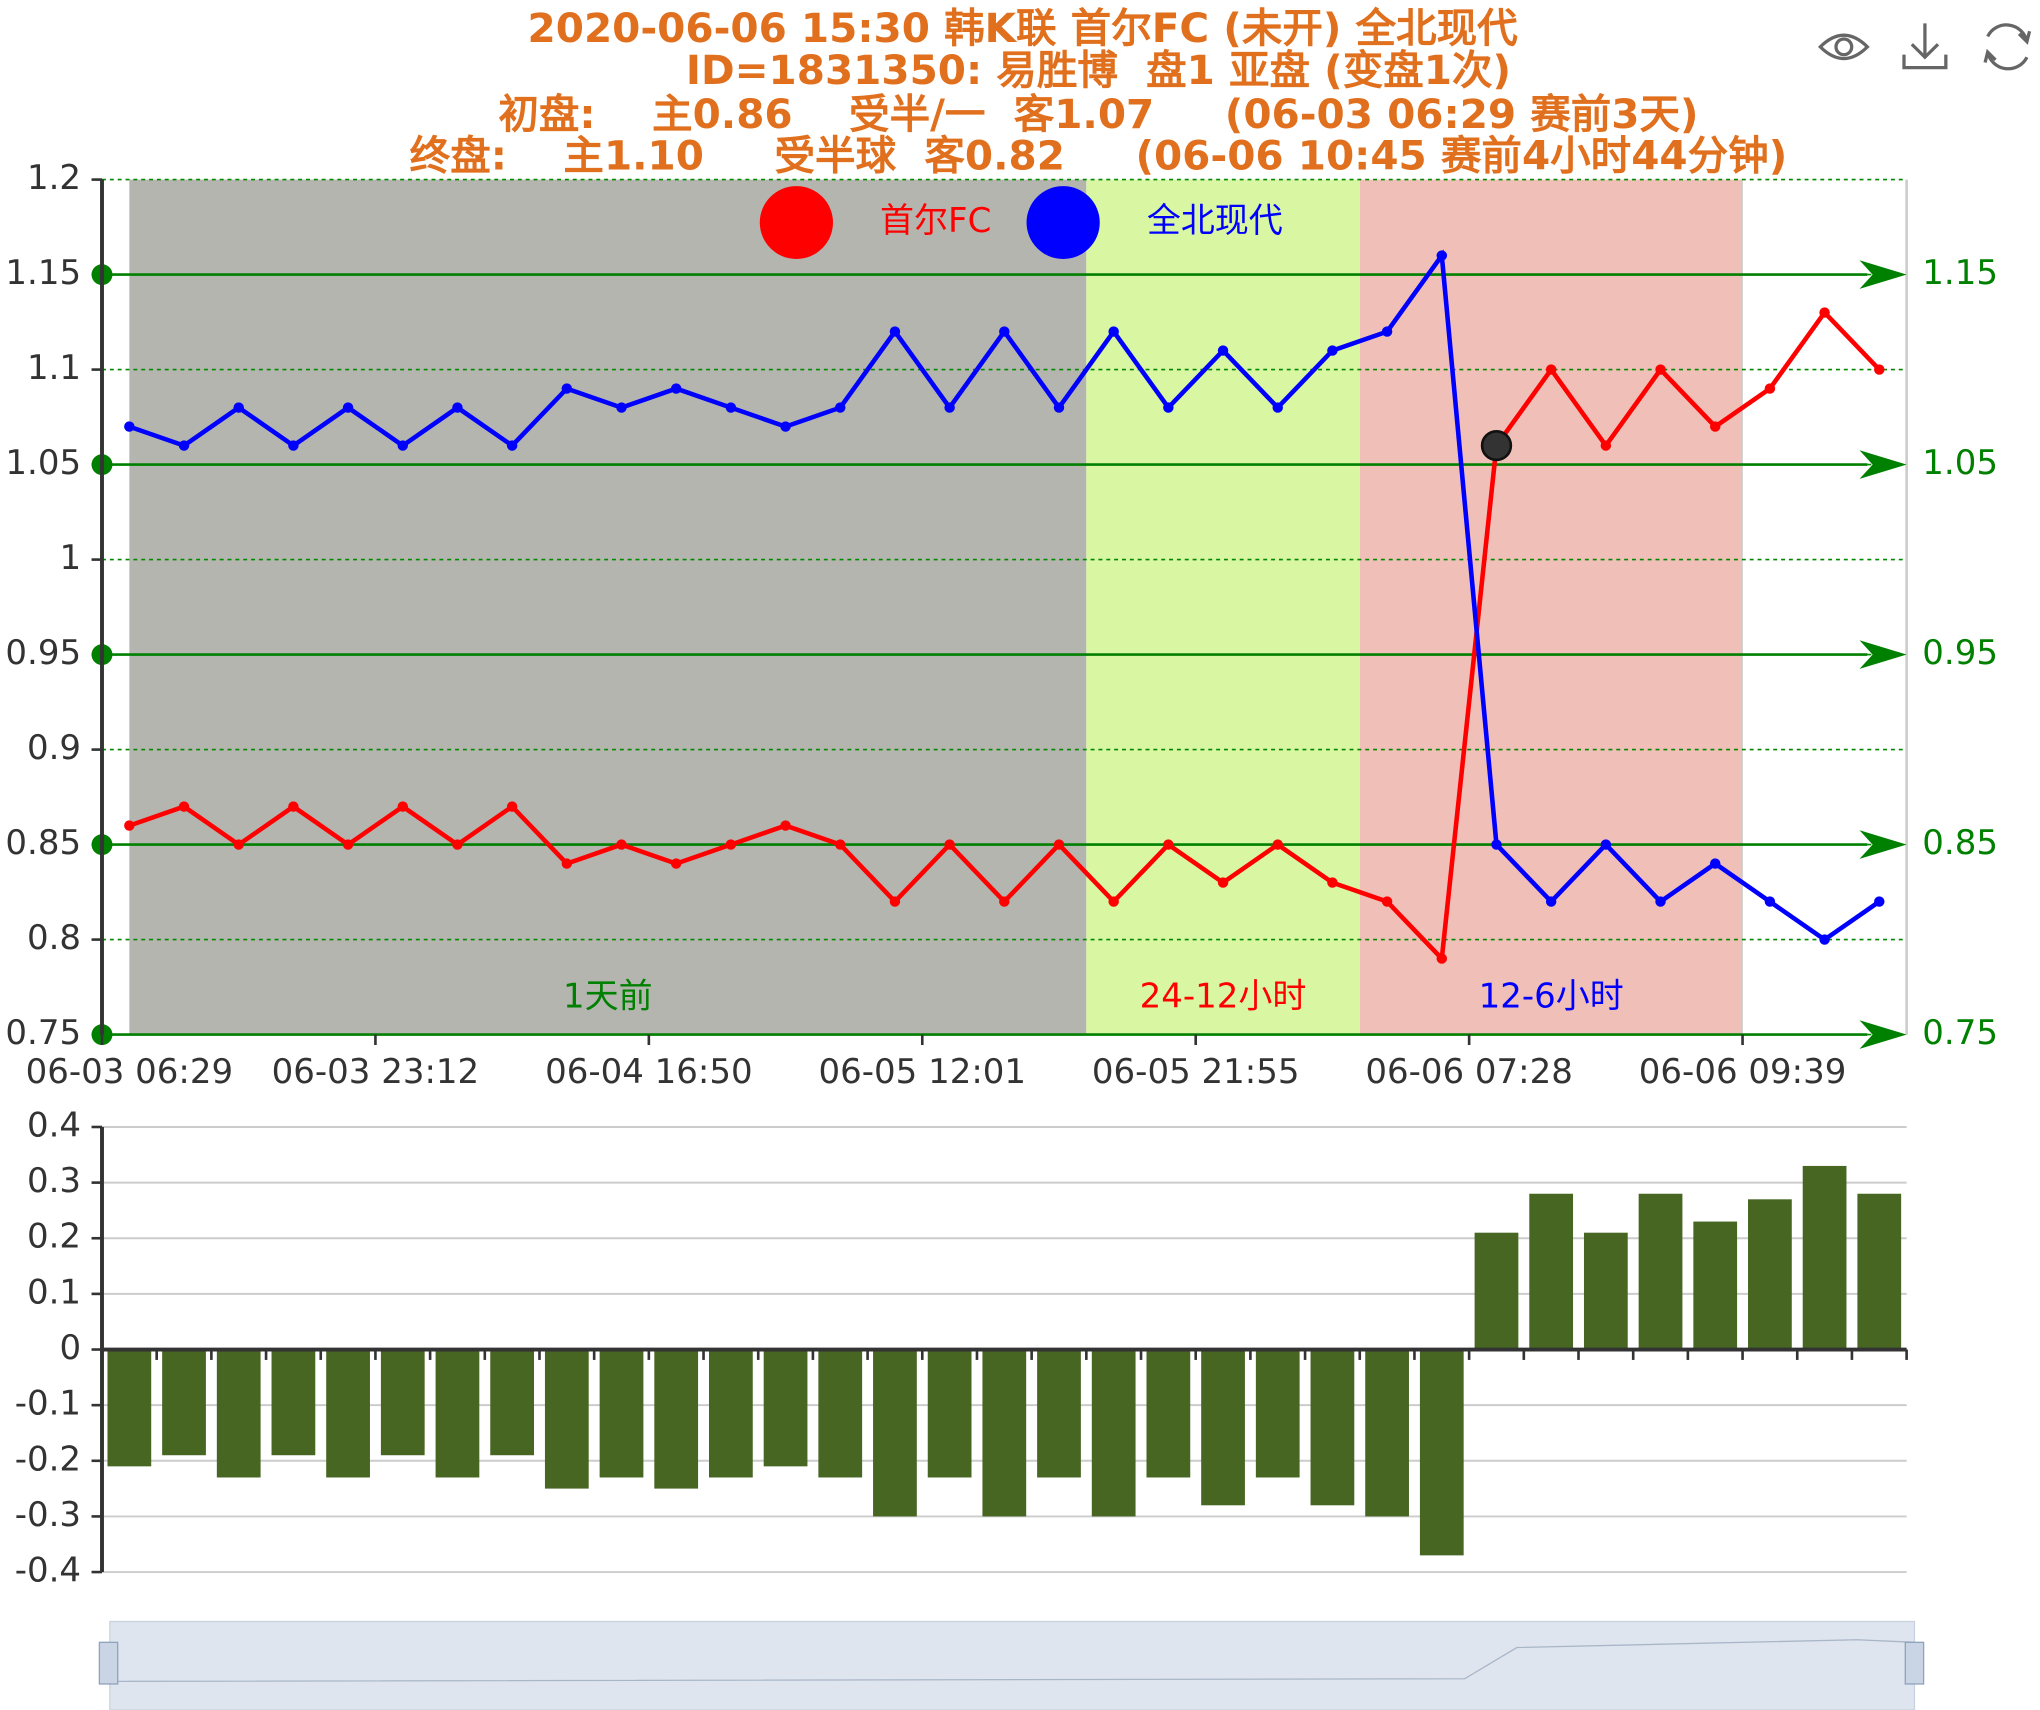 This screenshot has width=2040, height=1710. What do you see at coordinates (1743, 1071) in the screenshot?
I see `x-tick-label: 06-06 09:39` at bounding box center [1743, 1071].